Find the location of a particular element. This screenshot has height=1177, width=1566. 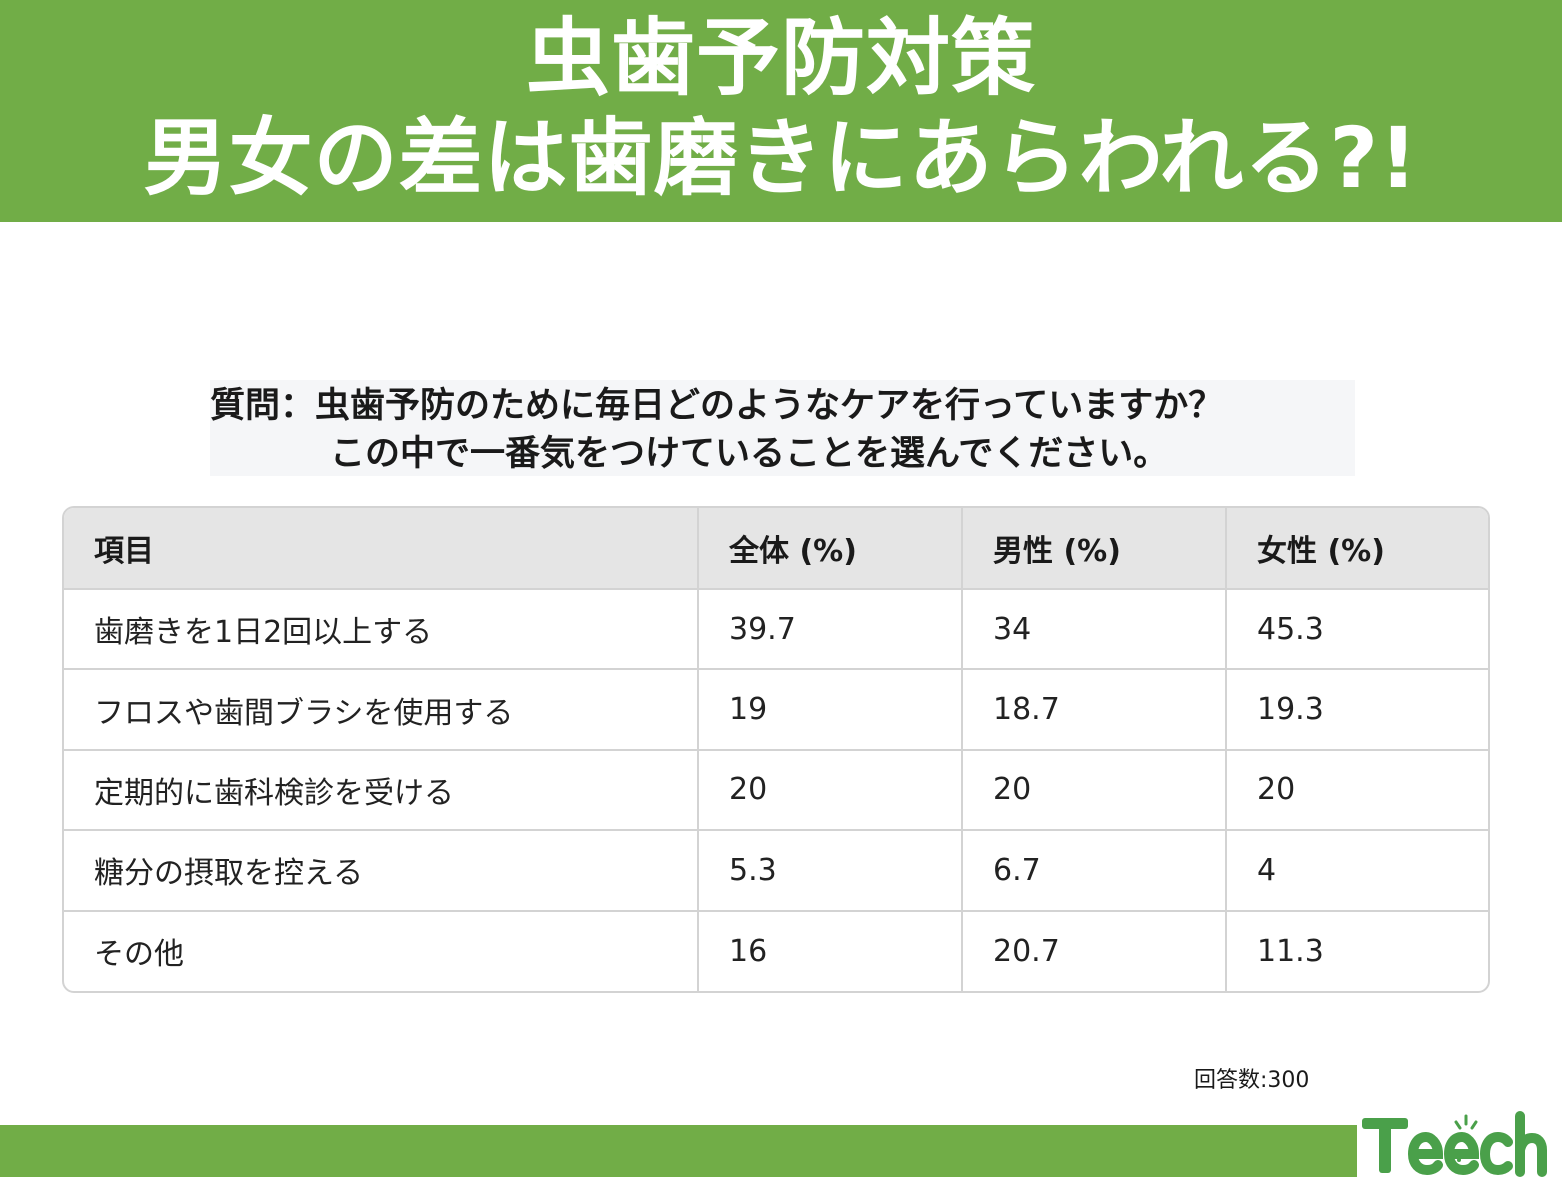

cell-male: 20.7 is located at coordinates (1094, 950).